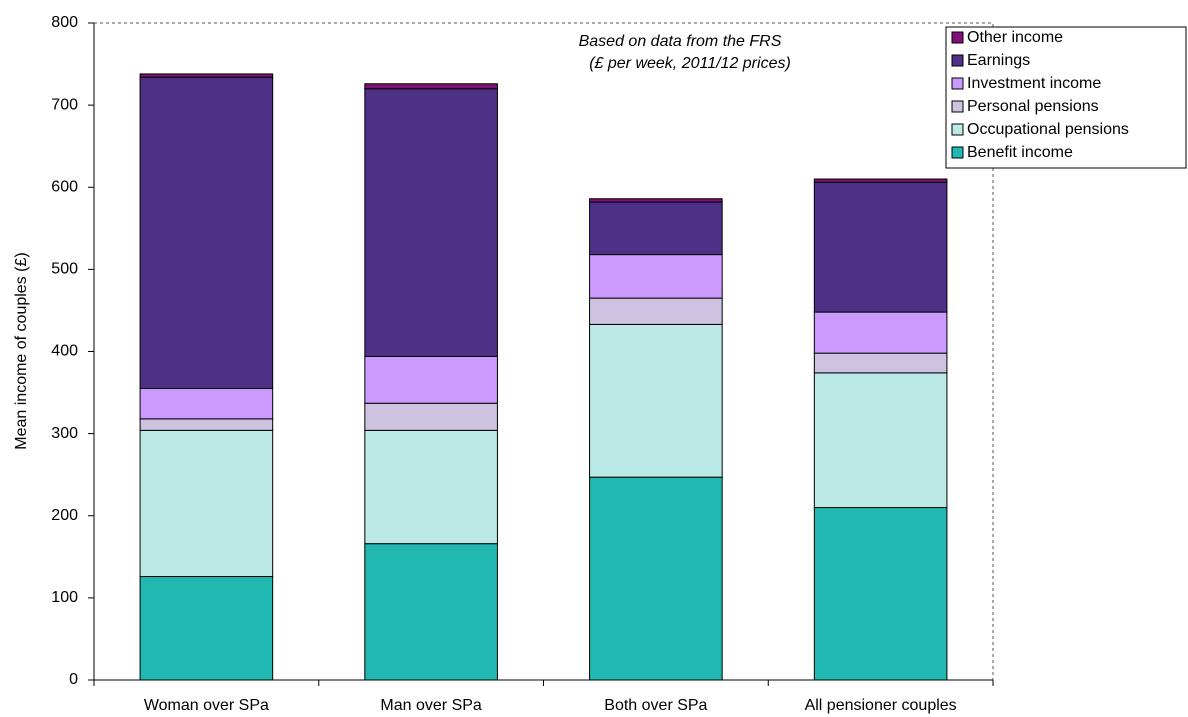 This screenshot has height=717, width=1188. What do you see at coordinates (73, 679) in the screenshot?
I see `y-tick-label: 0` at bounding box center [73, 679].